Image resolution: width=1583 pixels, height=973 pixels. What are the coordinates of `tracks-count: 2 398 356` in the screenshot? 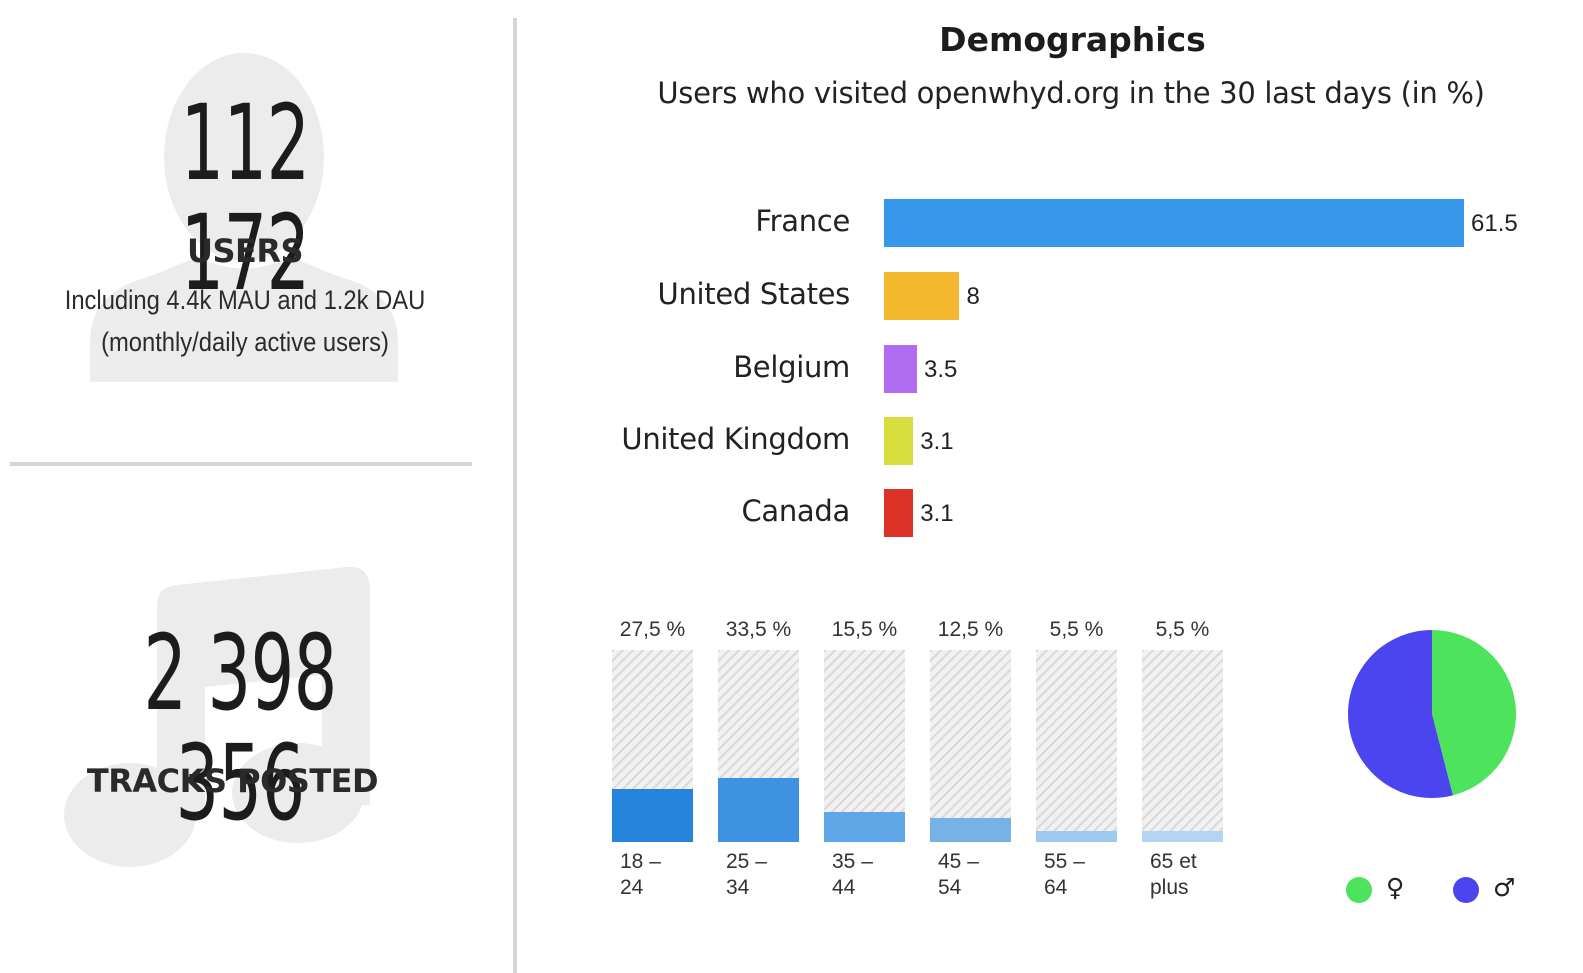 It's located at (240, 728).